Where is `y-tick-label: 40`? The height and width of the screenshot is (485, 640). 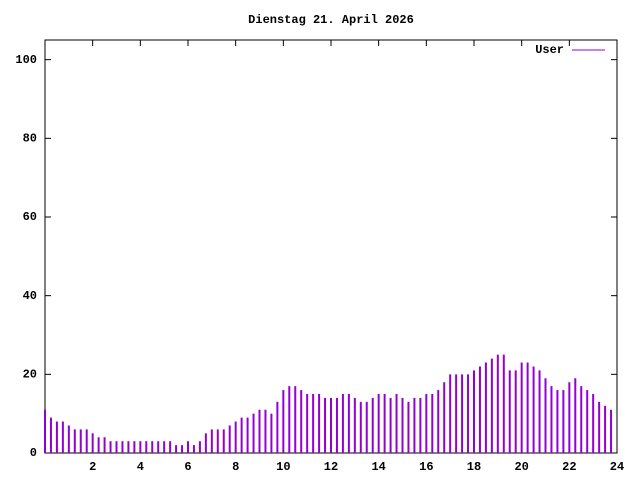
y-tick-label: 40 is located at coordinates (30, 296).